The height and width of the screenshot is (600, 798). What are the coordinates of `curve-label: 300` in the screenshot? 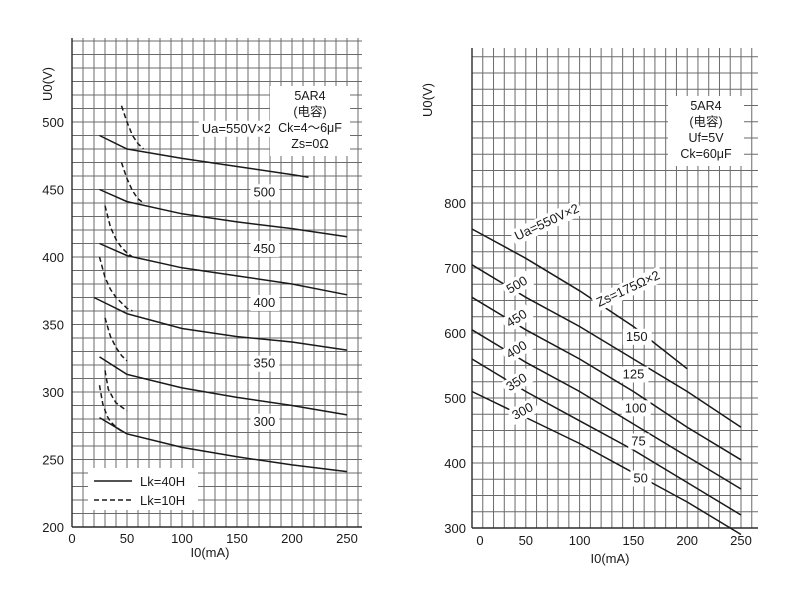 It's located at (265, 421).